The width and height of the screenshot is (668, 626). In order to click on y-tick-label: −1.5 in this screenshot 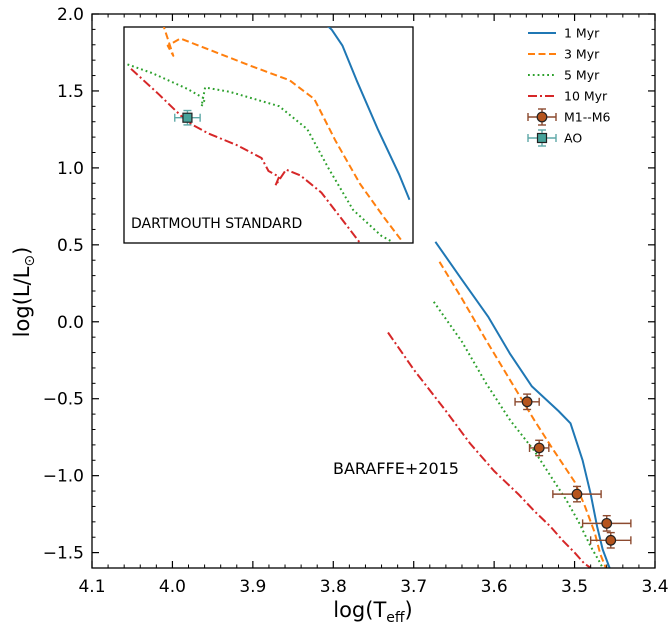, I will do `click(63, 554)`.